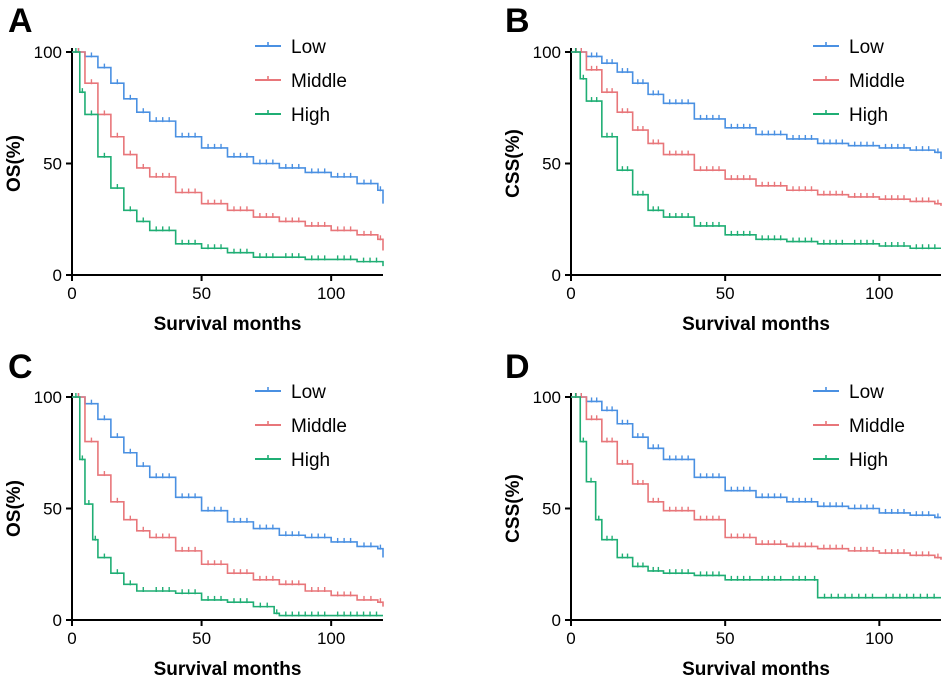 The height and width of the screenshot is (687, 944). I want to click on panel-letter: D, so click(517, 367).